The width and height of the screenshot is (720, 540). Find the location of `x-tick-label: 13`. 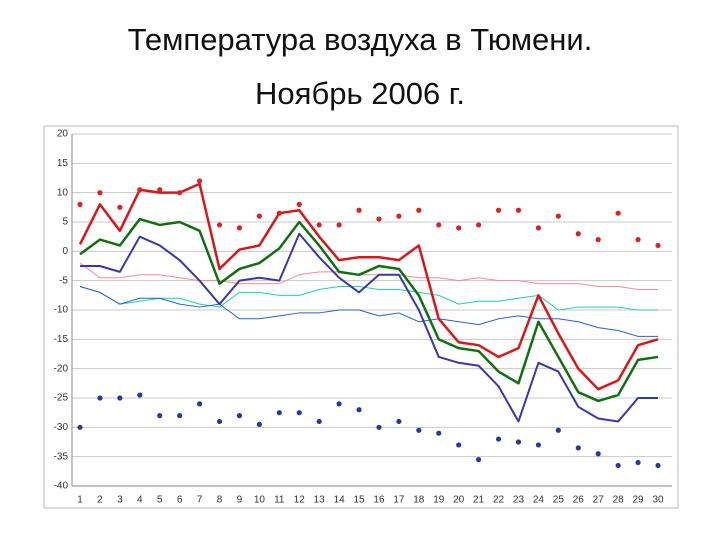

x-tick-label: 13 is located at coordinates (320, 500).